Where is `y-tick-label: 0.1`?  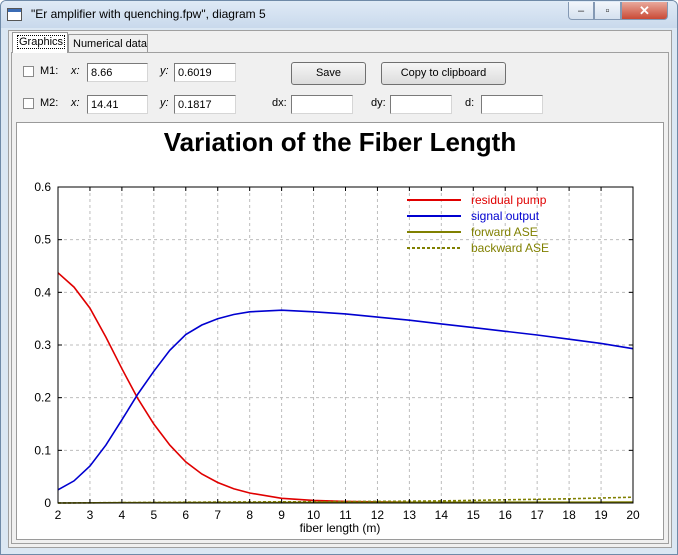 y-tick-label: 0.1 is located at coordinates (42, 450).